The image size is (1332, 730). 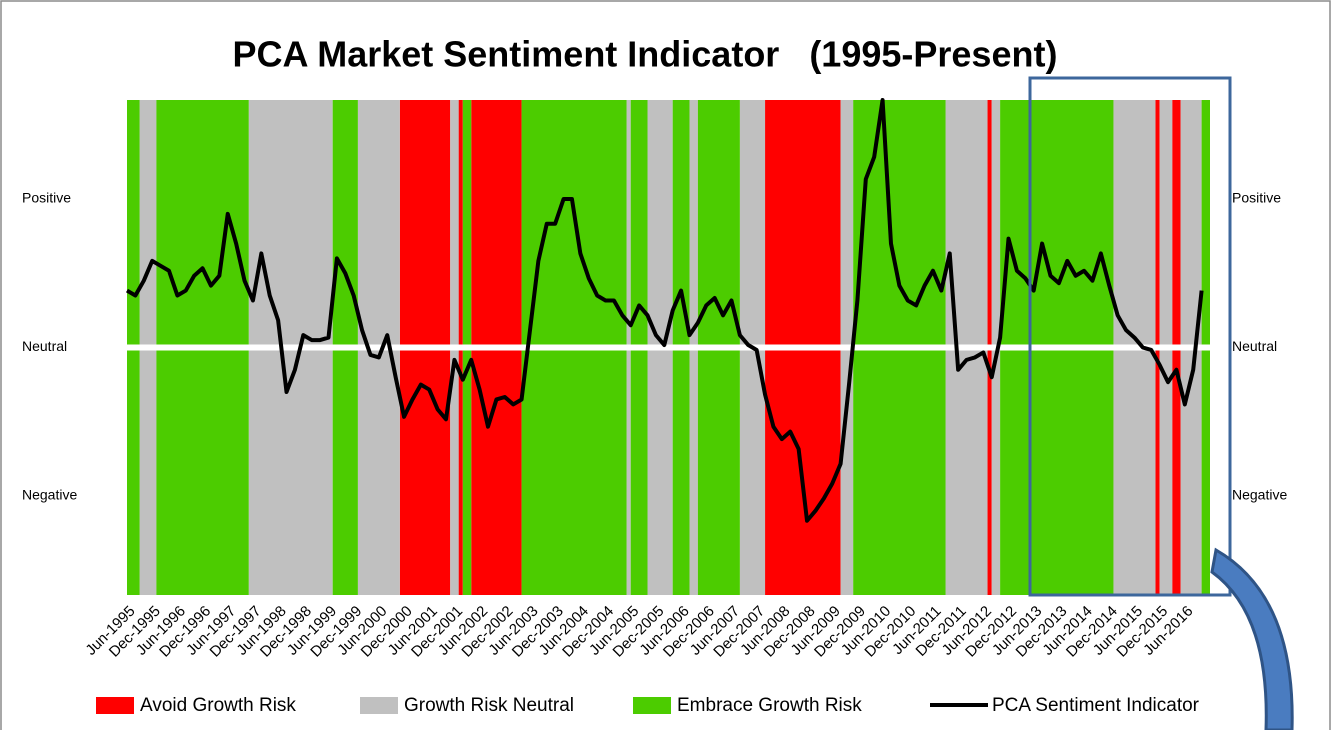 What do you see at coordinates (218, 705) in the screenshot?
I see `legend-label: Avoid Growth Risk` at bounding box center [218, 705].